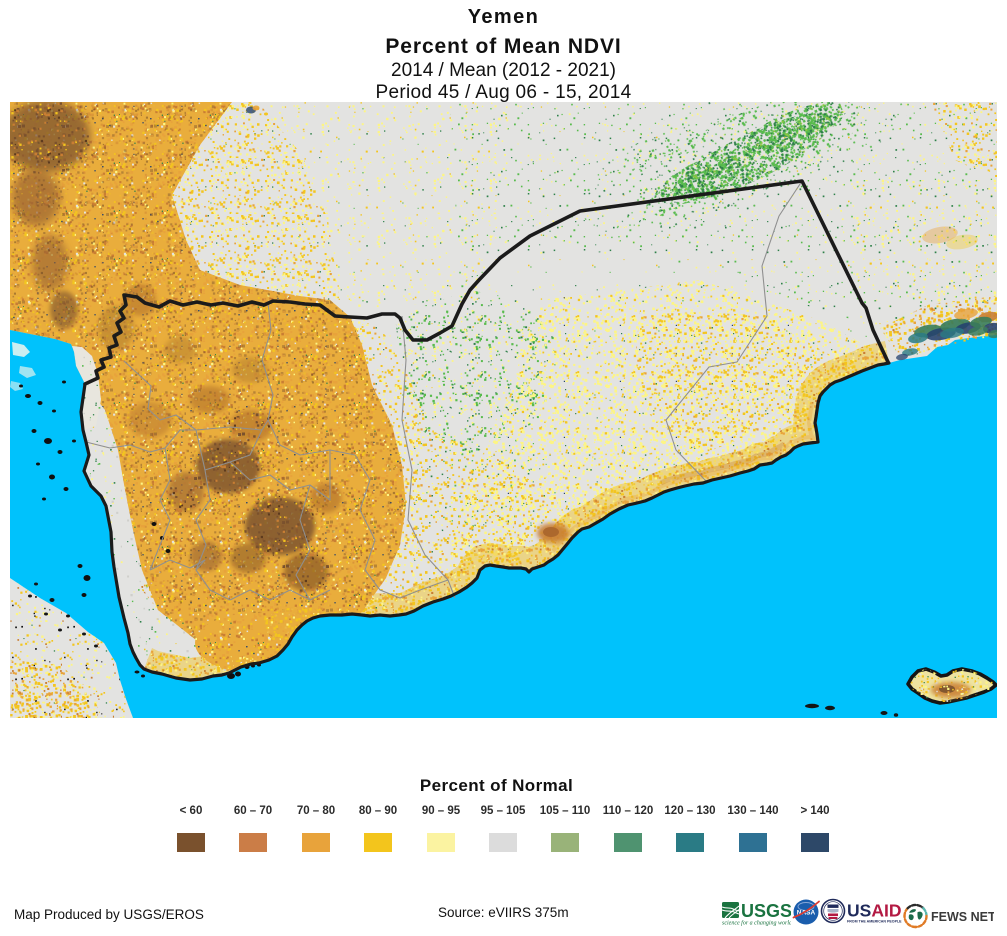 This screenshot has height=936, width=1007. I want to click on svg-text: FEWS NET, so click(962, 917).